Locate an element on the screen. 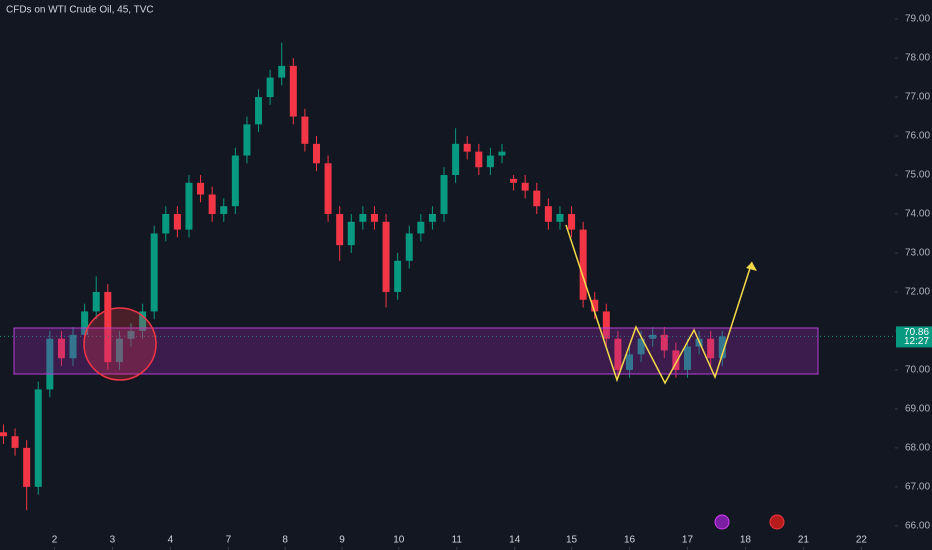  x-tick-label: 9 is located at coordinates (342, 540).